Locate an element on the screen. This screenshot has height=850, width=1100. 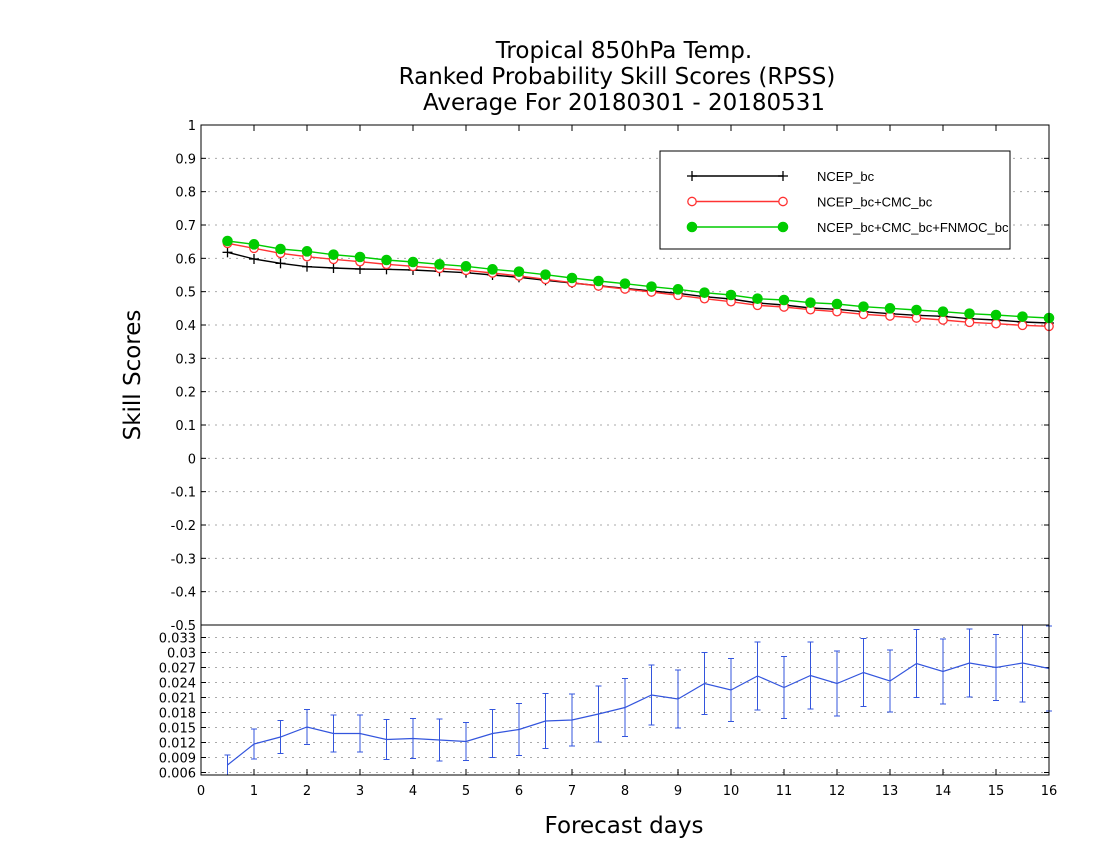
x-tick-label: 10 is located at coordinates (731, 791).